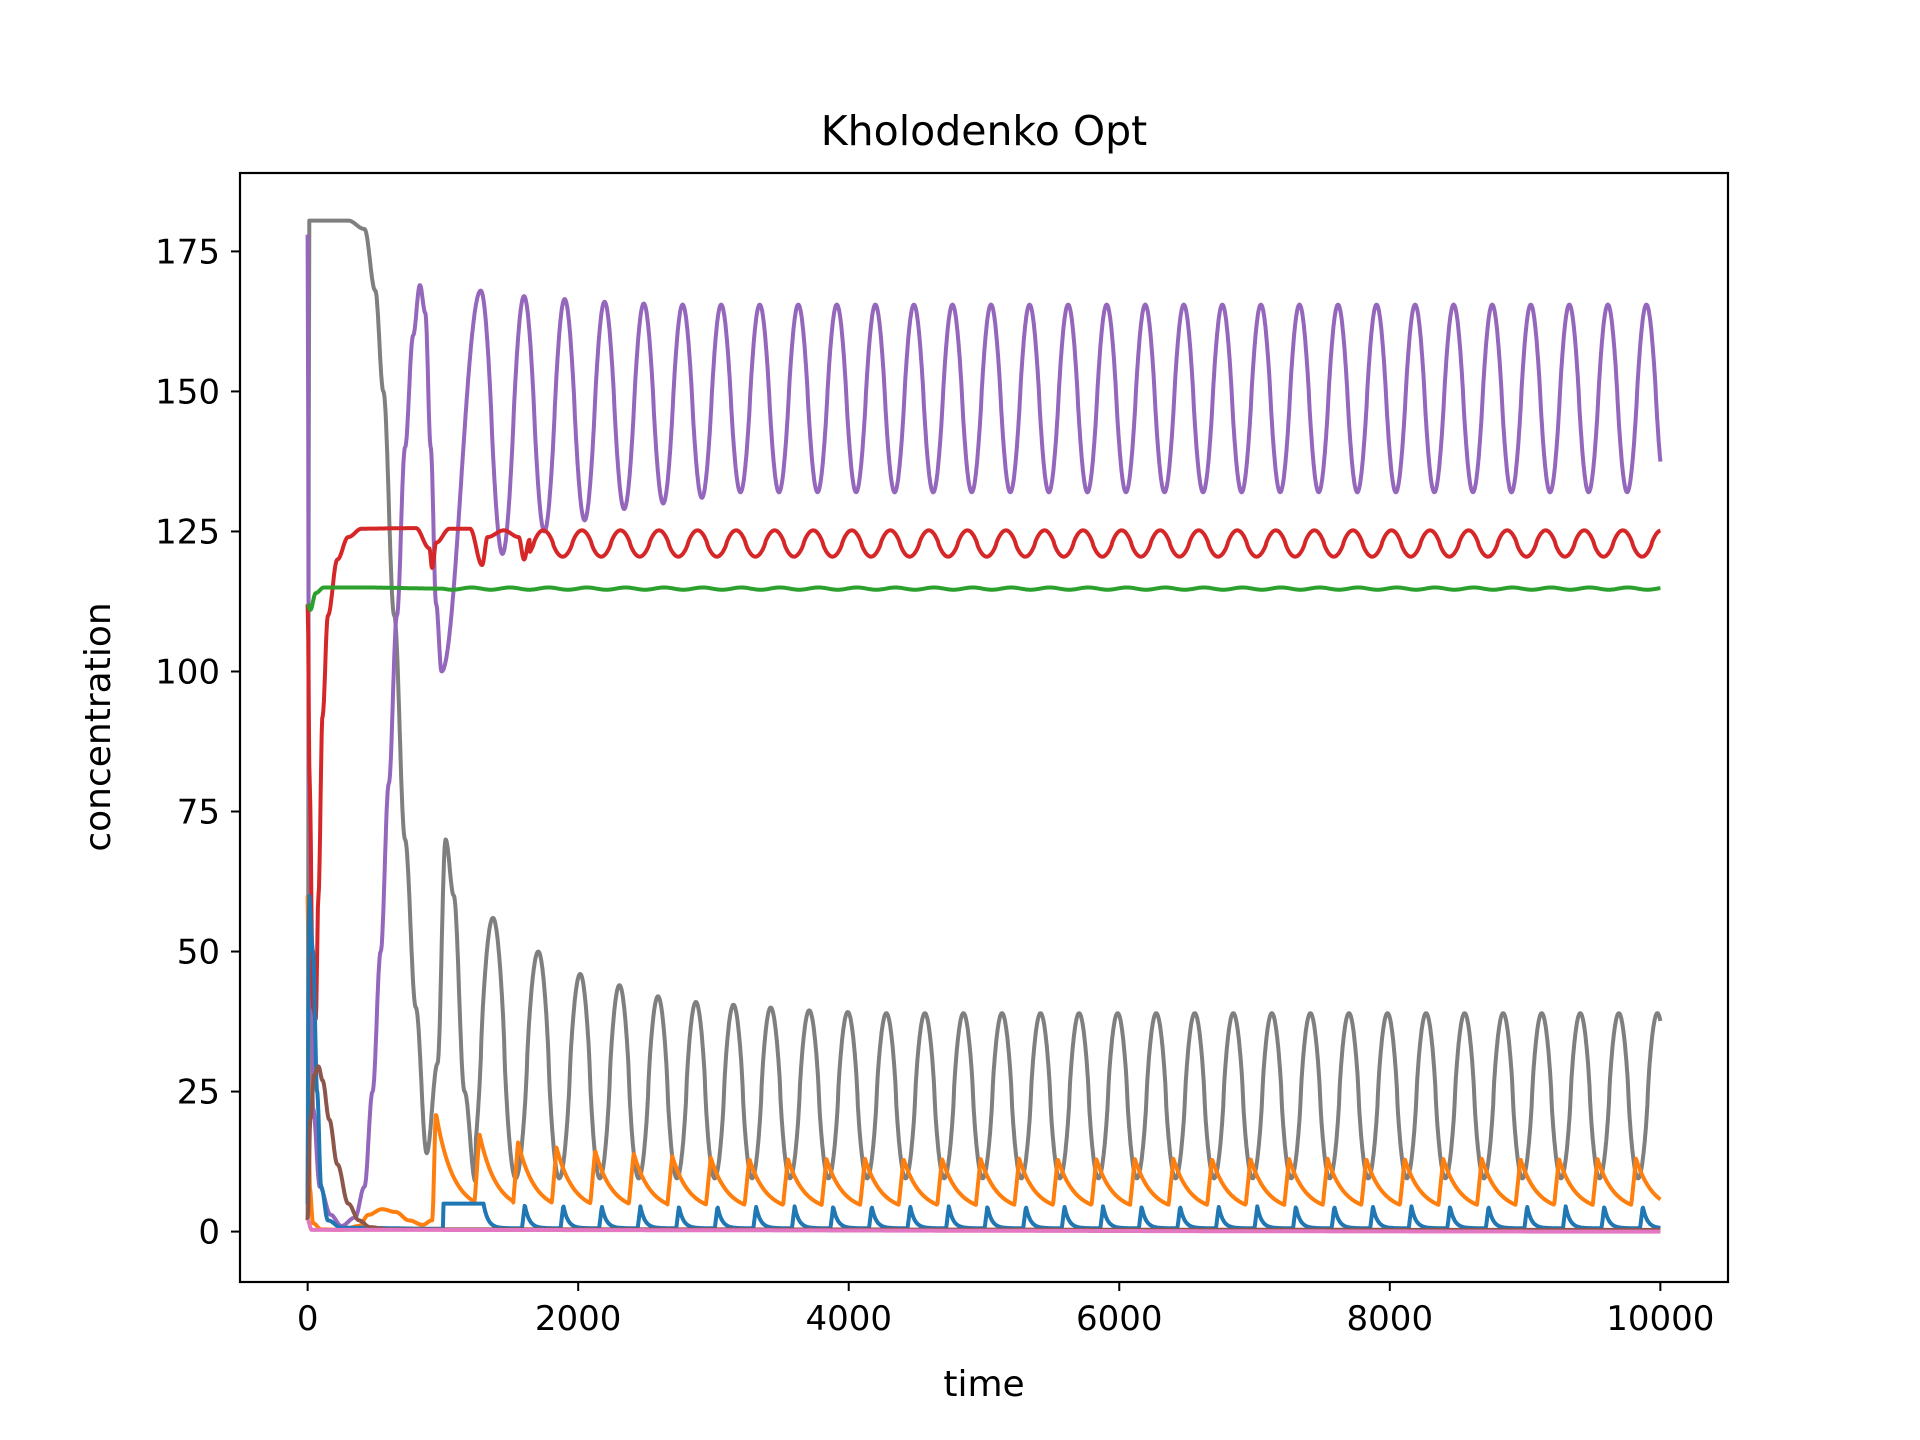 The width and height of the screenshot is (1920, 1440). Describe the element at coordinates (187, 252) in the screenshot. I see `y-tick-label: 175` at that location.